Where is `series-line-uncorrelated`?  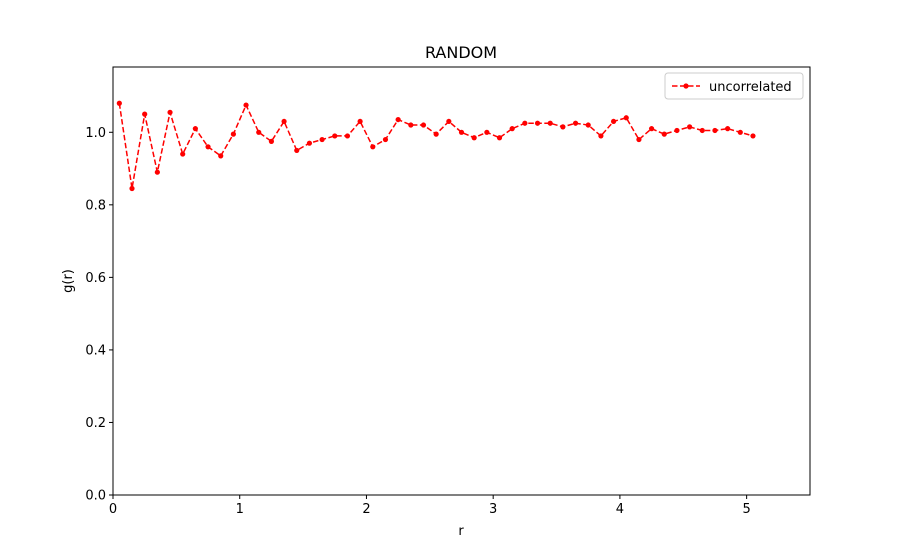
series-line-uncorrelated is located at coordinates (436, 146).